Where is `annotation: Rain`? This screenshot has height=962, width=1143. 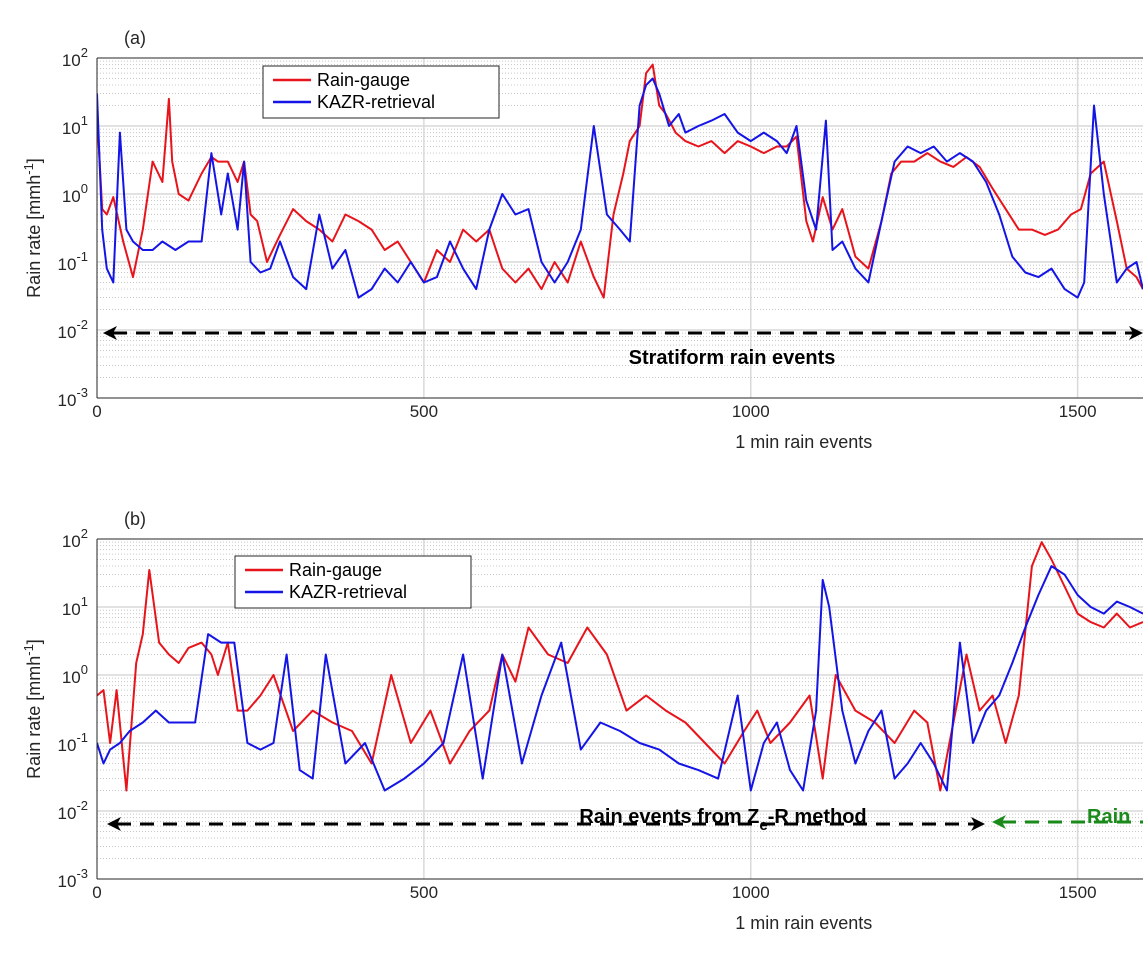
annotation: Rain is located at coordinates (1108, 817).